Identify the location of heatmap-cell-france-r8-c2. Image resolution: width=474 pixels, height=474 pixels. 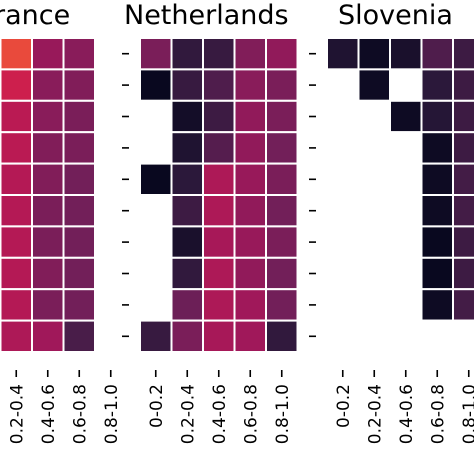
(48, 305).